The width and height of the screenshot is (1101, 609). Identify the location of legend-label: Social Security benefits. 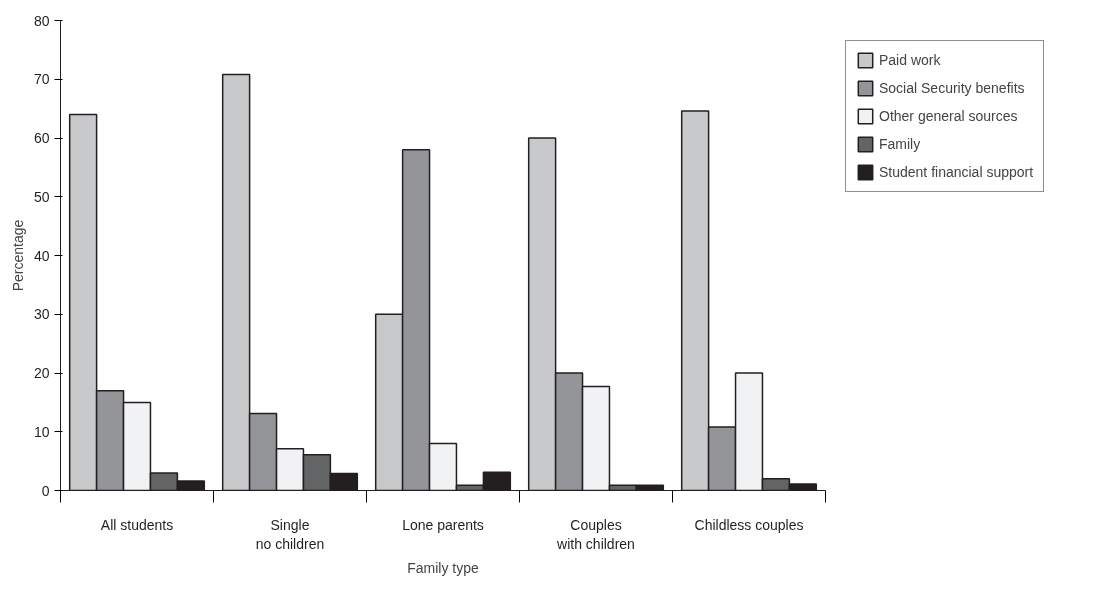
(952, 88).